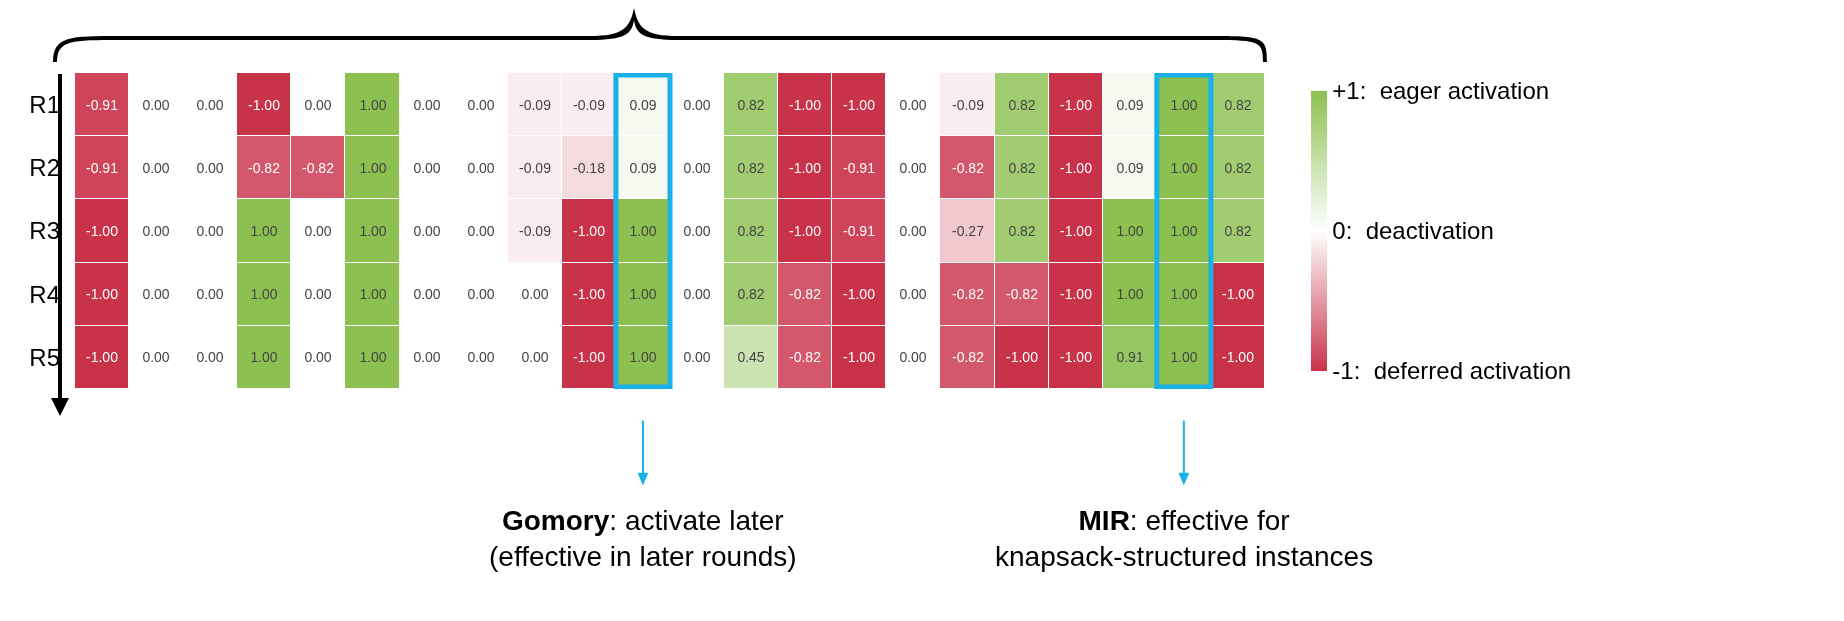 This screenshot has width=1844, height=621. What do you see at coordinates (44, 357) in the screenshot?
I see `y-tick-label: R5` at bounding box center [44, 357].